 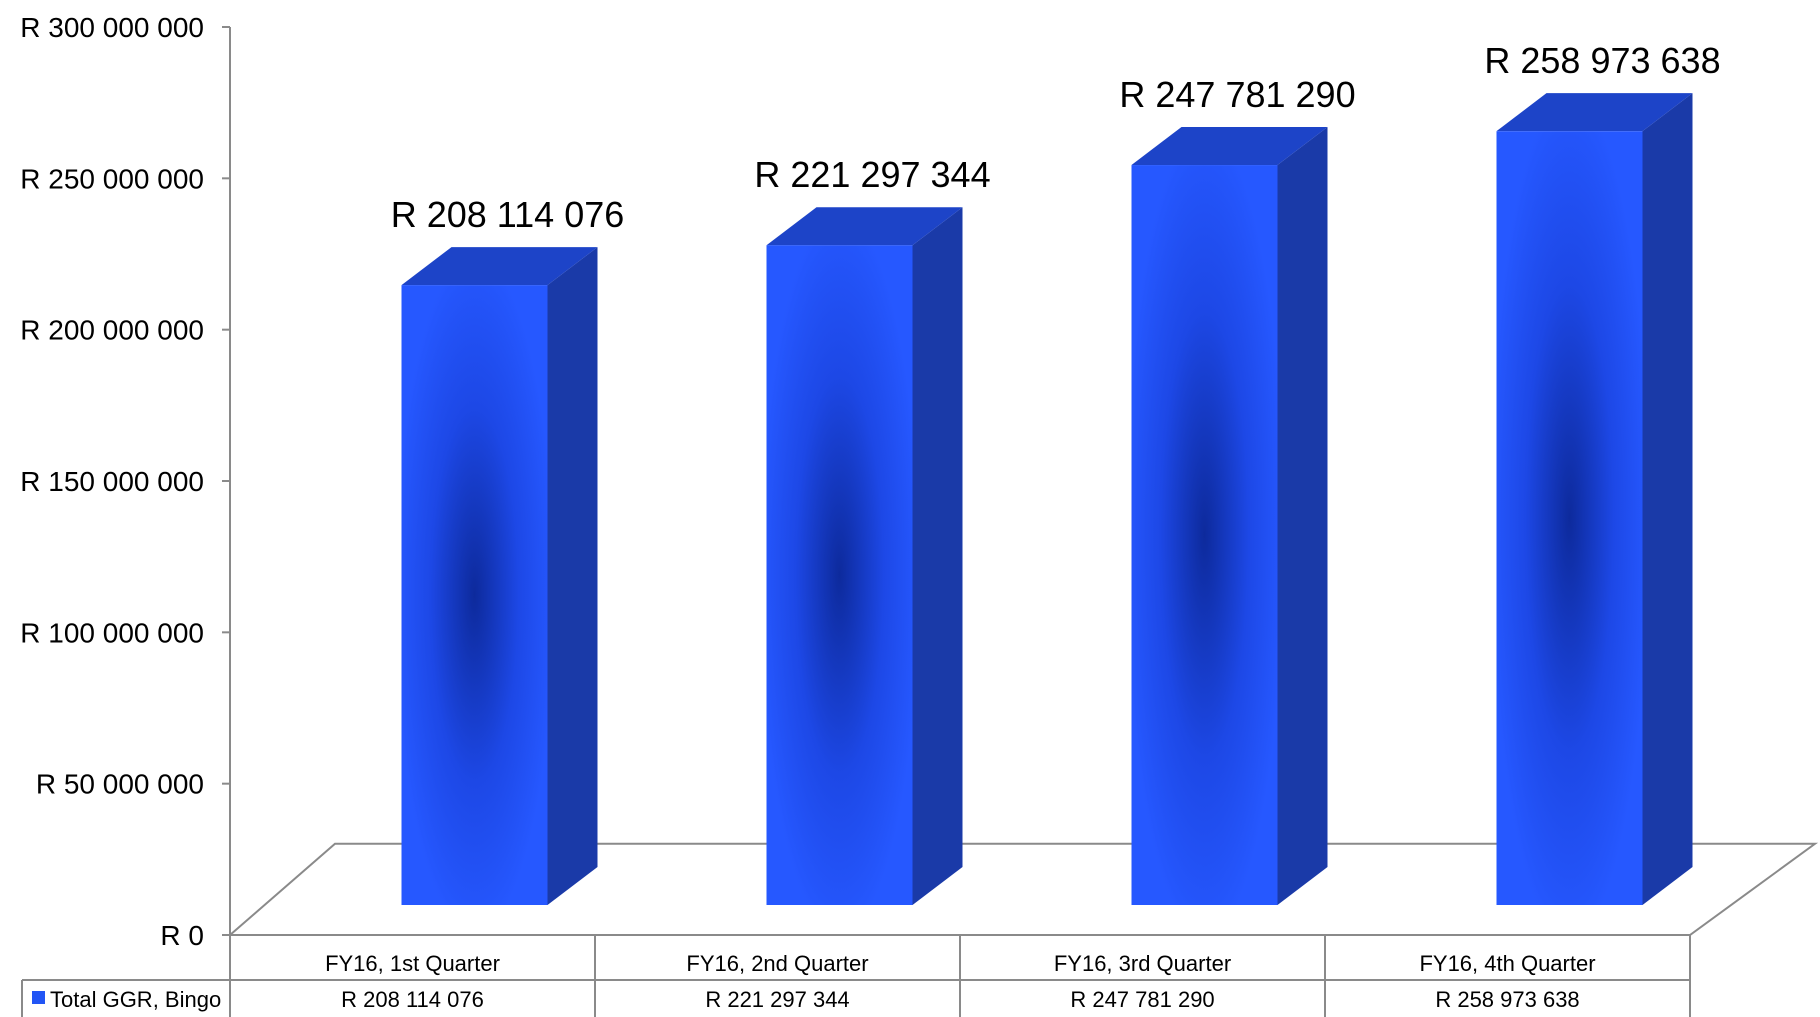 What do you see at coordinates (1507, 999) in the screenshot?
I see `table-value: R 258 973 638` at bounding box center [1507, 999].